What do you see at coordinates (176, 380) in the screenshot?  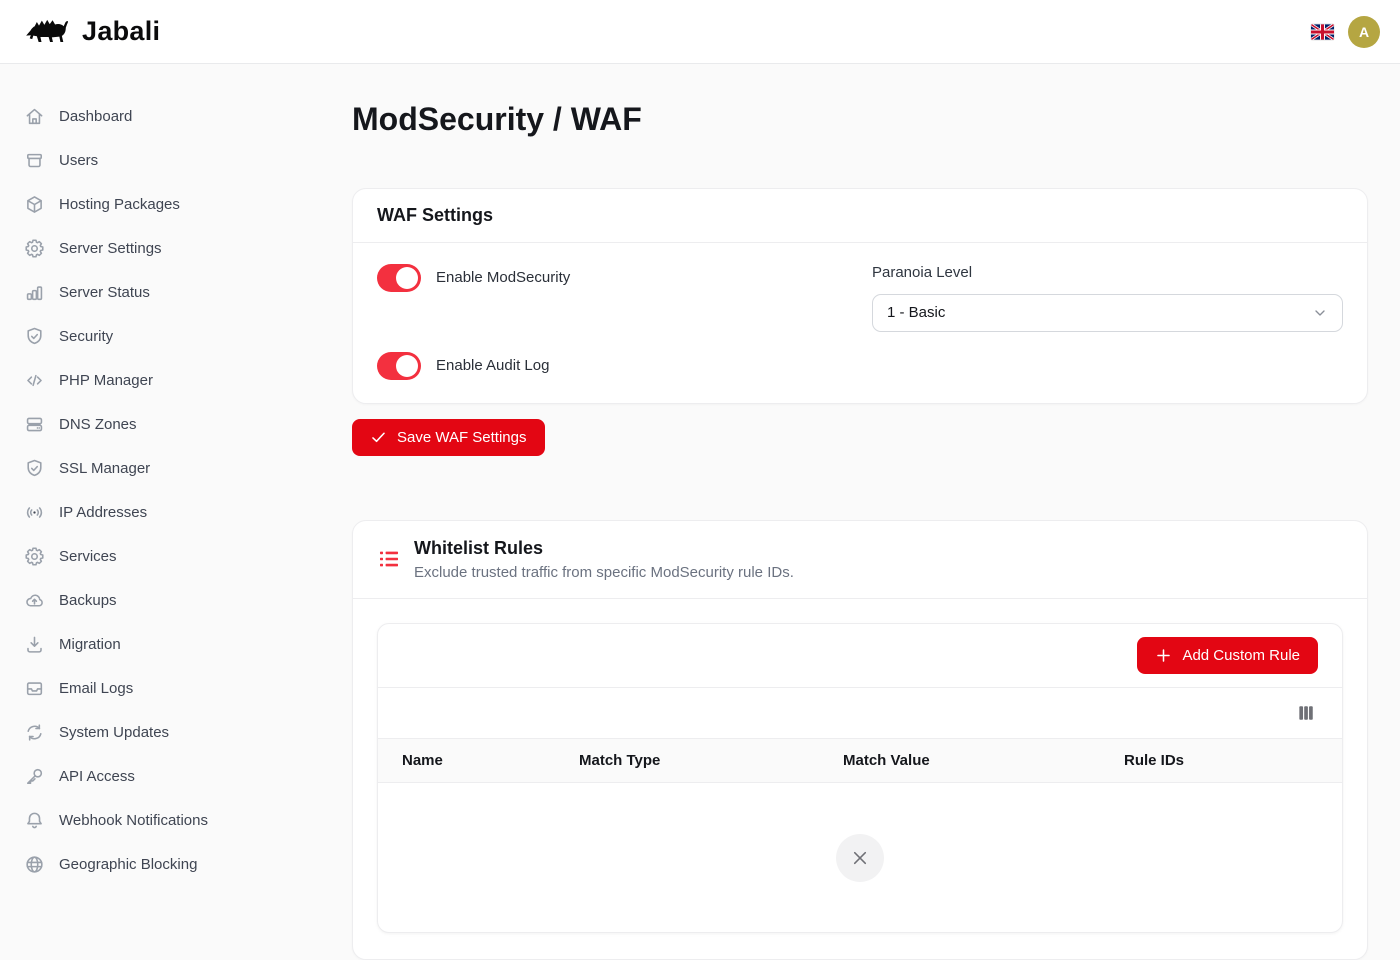 I see `sidebar-item-php-manager: PHP Manager` at bounding box center [176, 380].